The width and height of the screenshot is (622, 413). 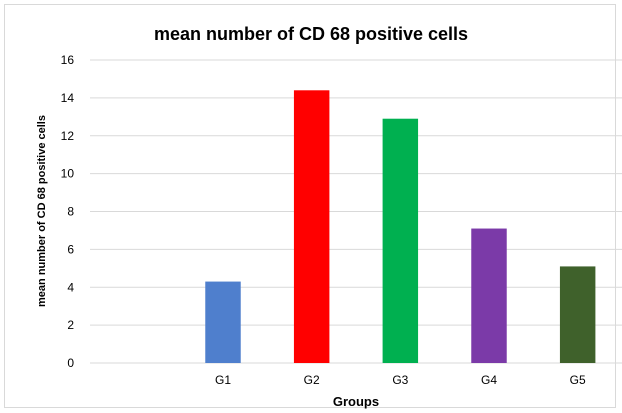 What do you see at coordinates (68, 60) in the screenshot?
I see `y-tick-label: 16` at bounding box center [68, 60].